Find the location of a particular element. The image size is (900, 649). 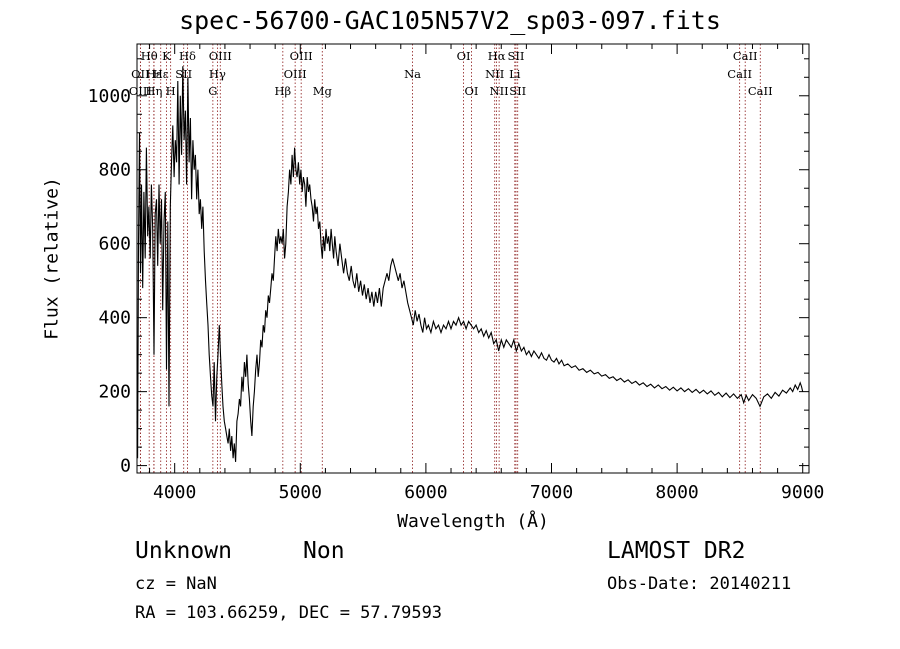

y-tick-label: 0 is located at coordinates (125, 466).